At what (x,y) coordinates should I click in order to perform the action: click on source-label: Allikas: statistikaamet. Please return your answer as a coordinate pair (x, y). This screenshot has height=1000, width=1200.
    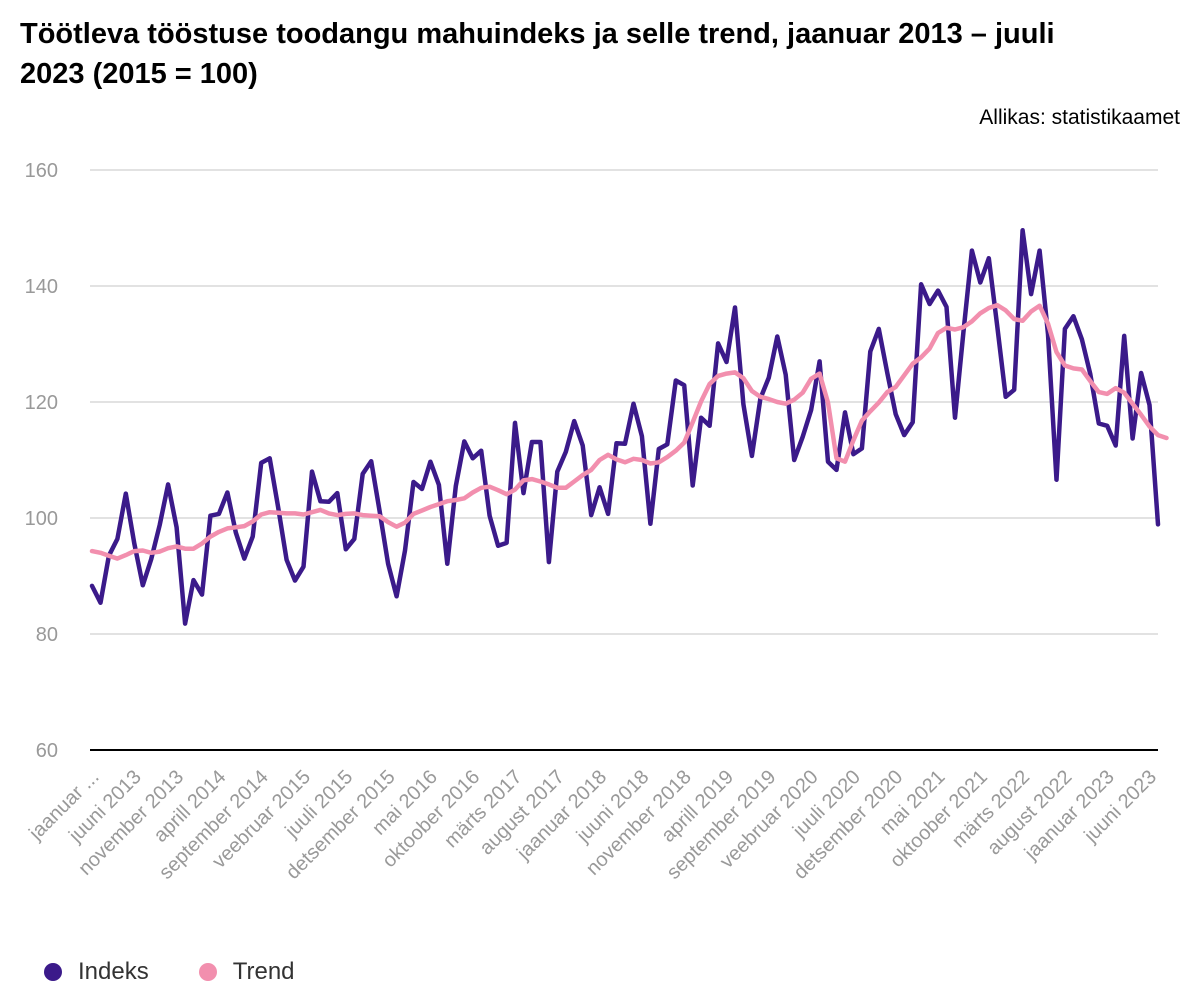
    Looking at the image, I should click on (1079, 117).